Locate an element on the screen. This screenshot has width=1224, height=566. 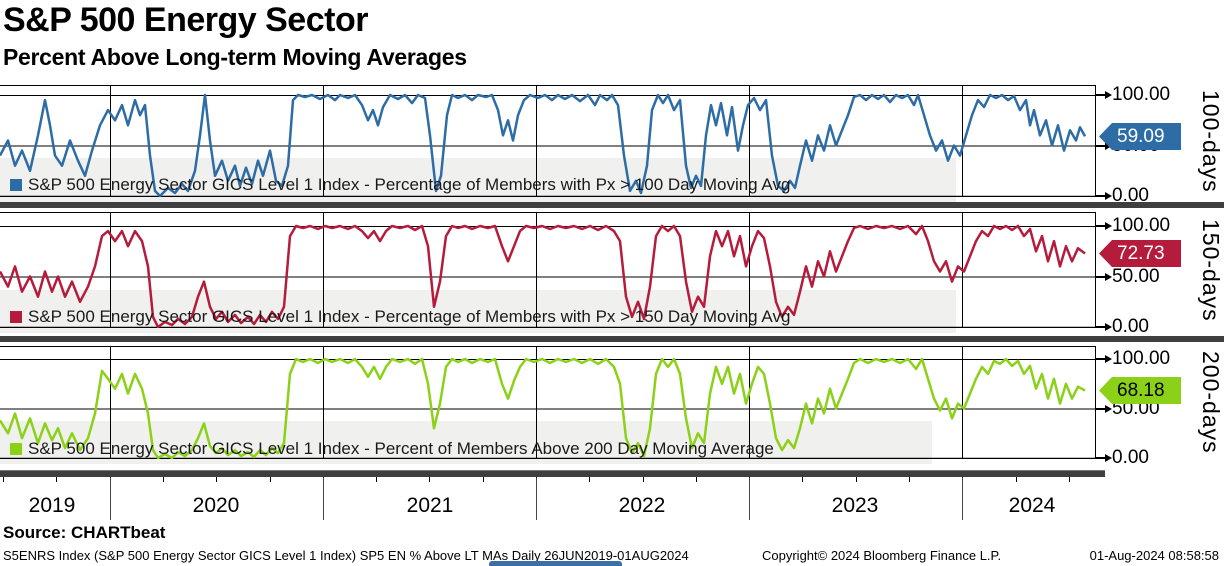
page-title: S&P 500 Energy Sector is located at coordinates (185, 20).